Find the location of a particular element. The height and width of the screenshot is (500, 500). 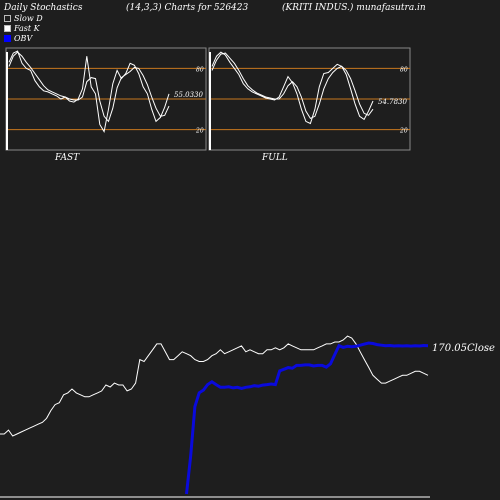

close-label: 170.05Close is located at coordinates (463, 348).